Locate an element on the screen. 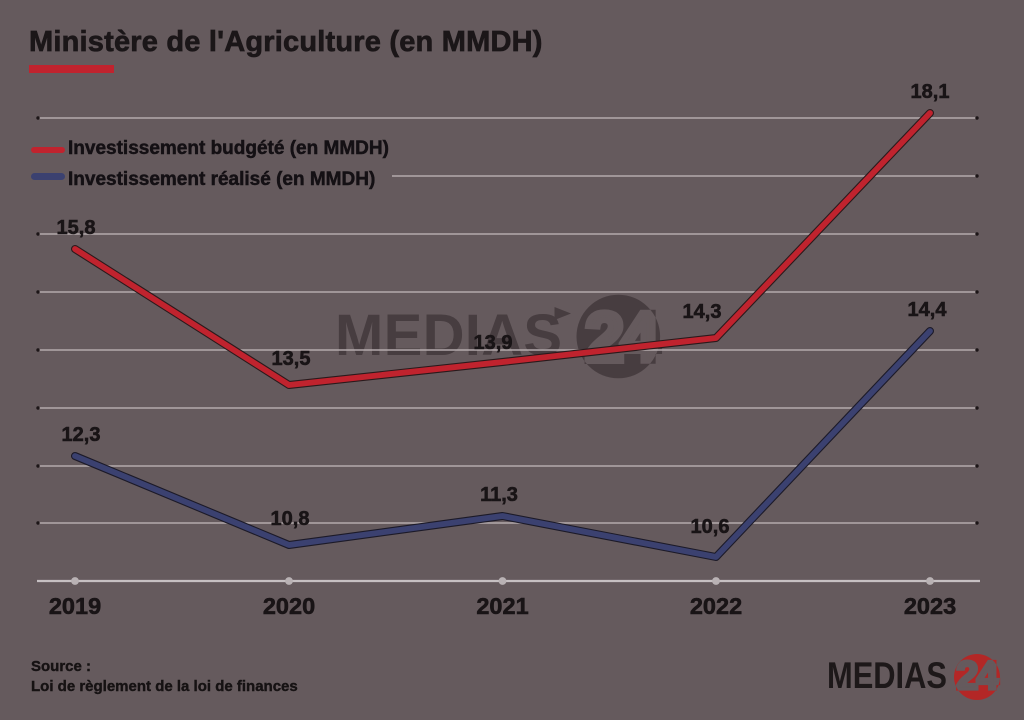  svg-text: MEDIAS is located at coordinates (887, 675).